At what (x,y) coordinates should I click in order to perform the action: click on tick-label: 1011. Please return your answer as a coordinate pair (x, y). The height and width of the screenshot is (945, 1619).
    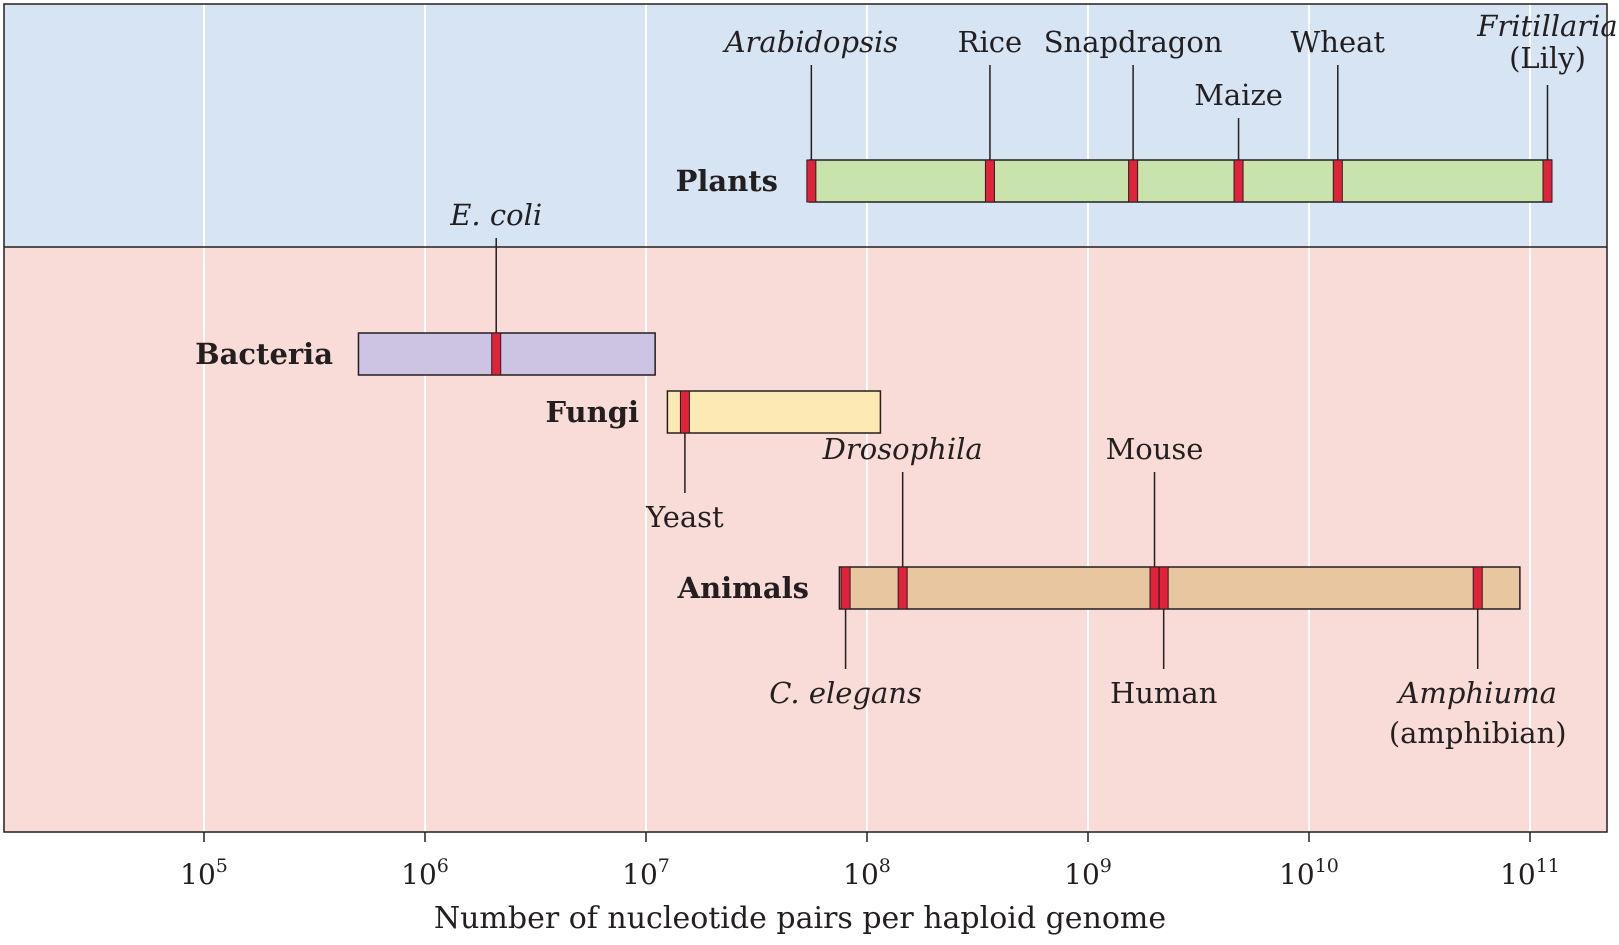
    Looking at the image, I should click on (1530, 873).